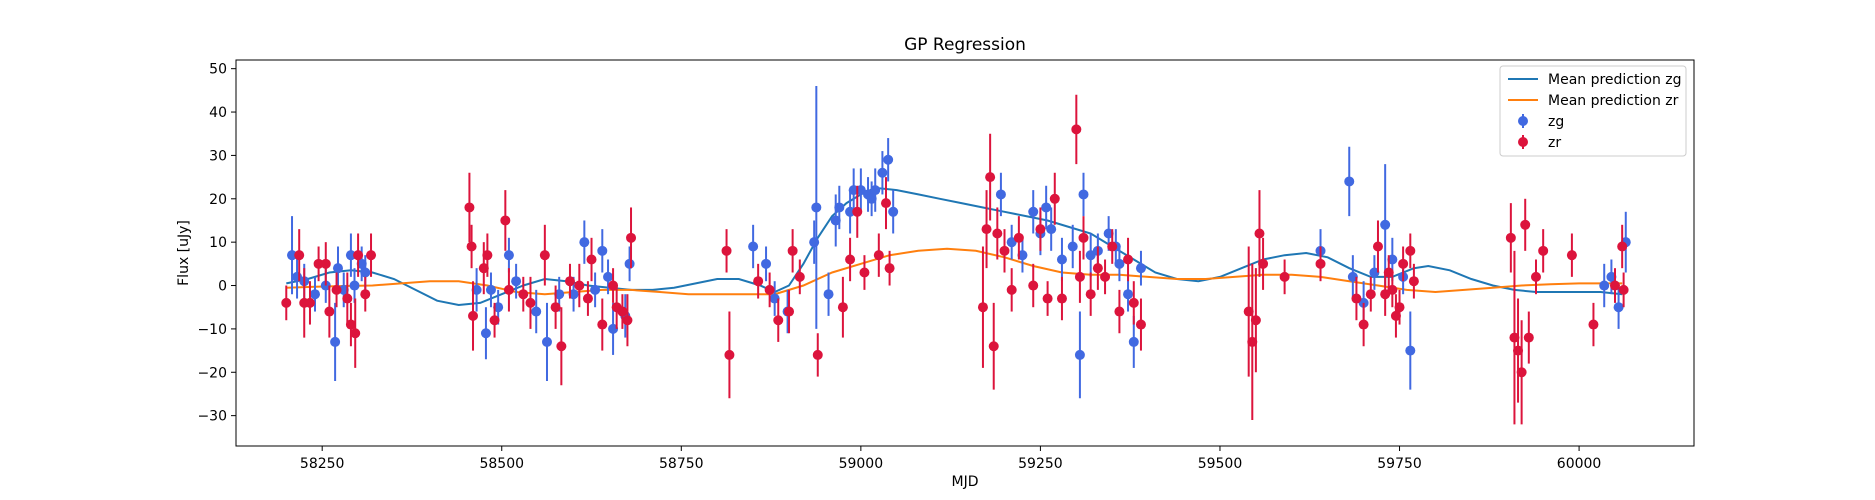 This screenshot has height=500, width=1875. What do you see at coordinates (218, 70) in the screenshot?
I see `y-tick-label: 50` at bounding box center [218, 70].